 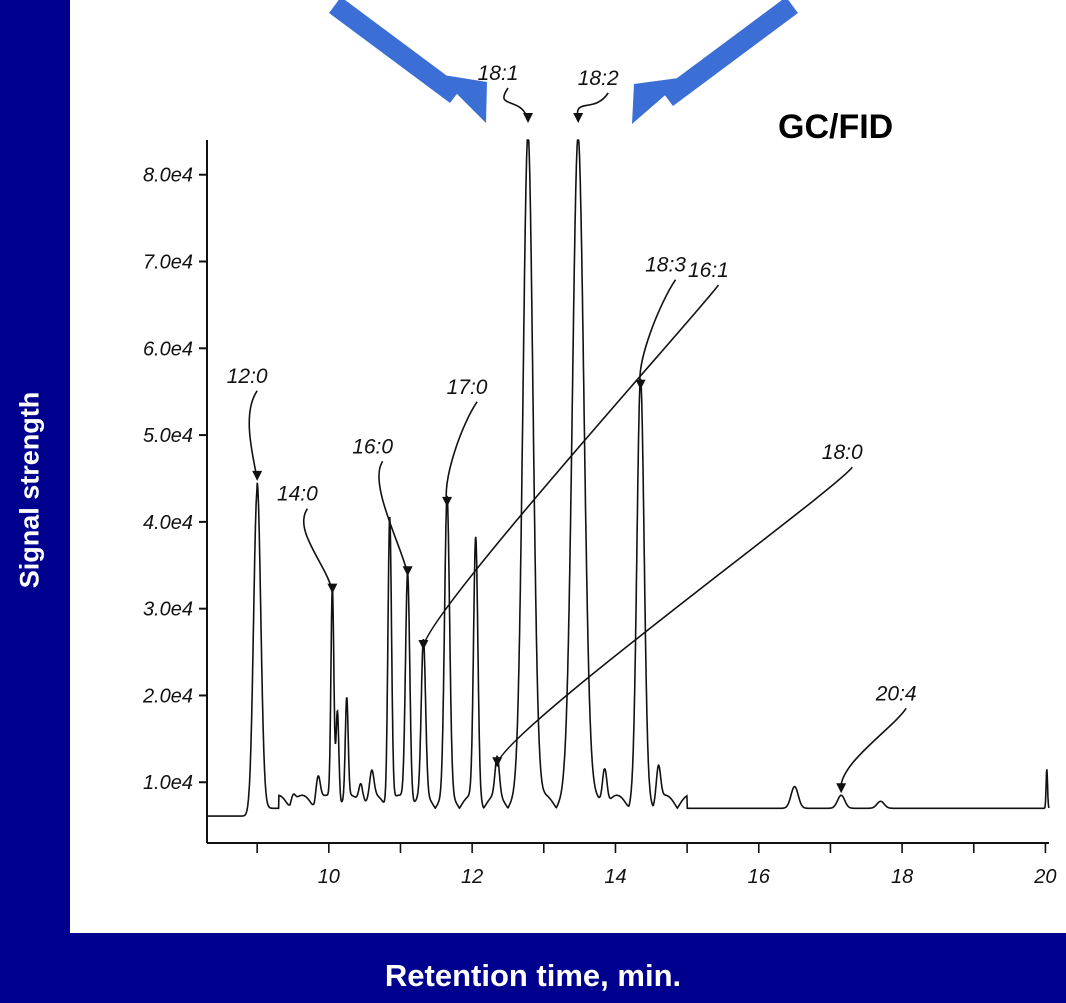 I want to click on peak-label: 16:0, so click(x=372, y=446).